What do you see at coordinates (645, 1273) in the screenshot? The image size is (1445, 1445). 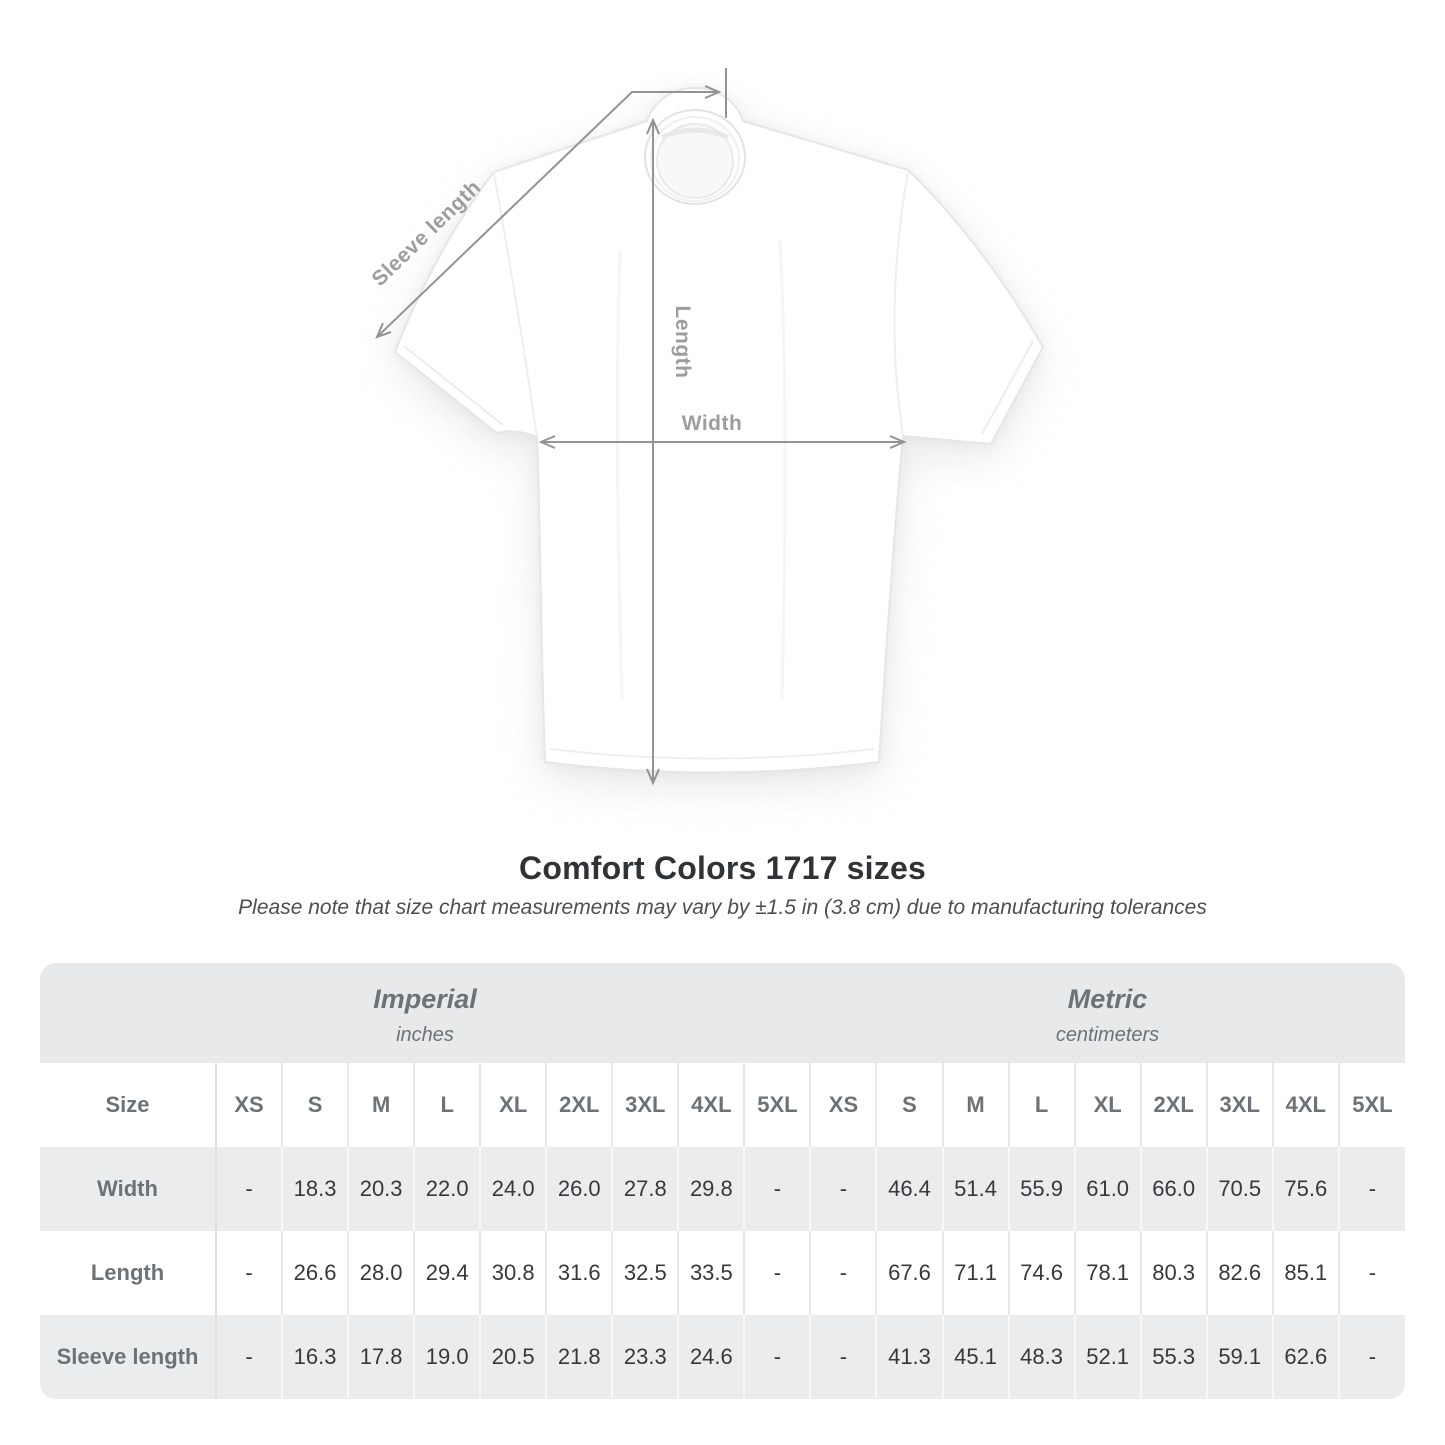 I see `size-value-cell: 32.5` at bounding box center [645, 1273].